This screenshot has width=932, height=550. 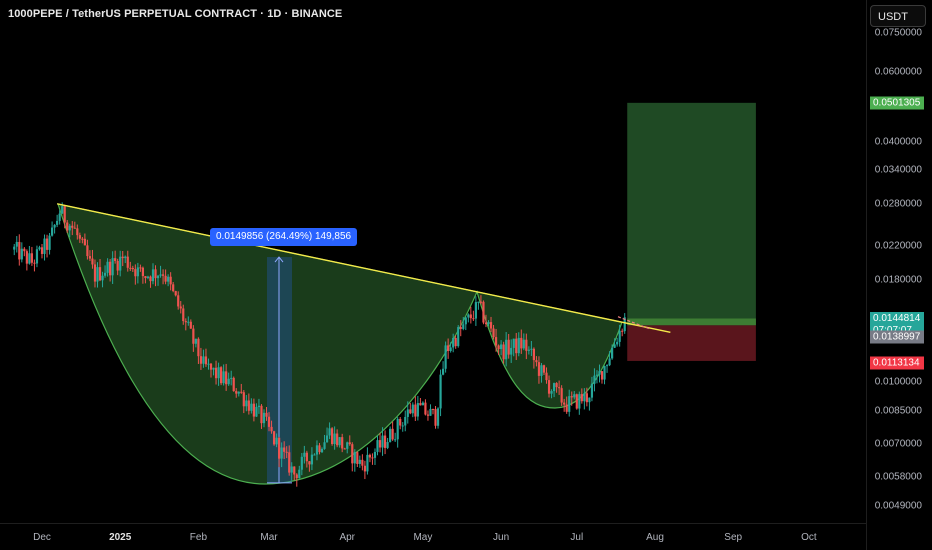 What do you see at coordinates (577, 537) in the screenshot?
I see `date-tick-label: Jul` at bounding box center [577, 537].